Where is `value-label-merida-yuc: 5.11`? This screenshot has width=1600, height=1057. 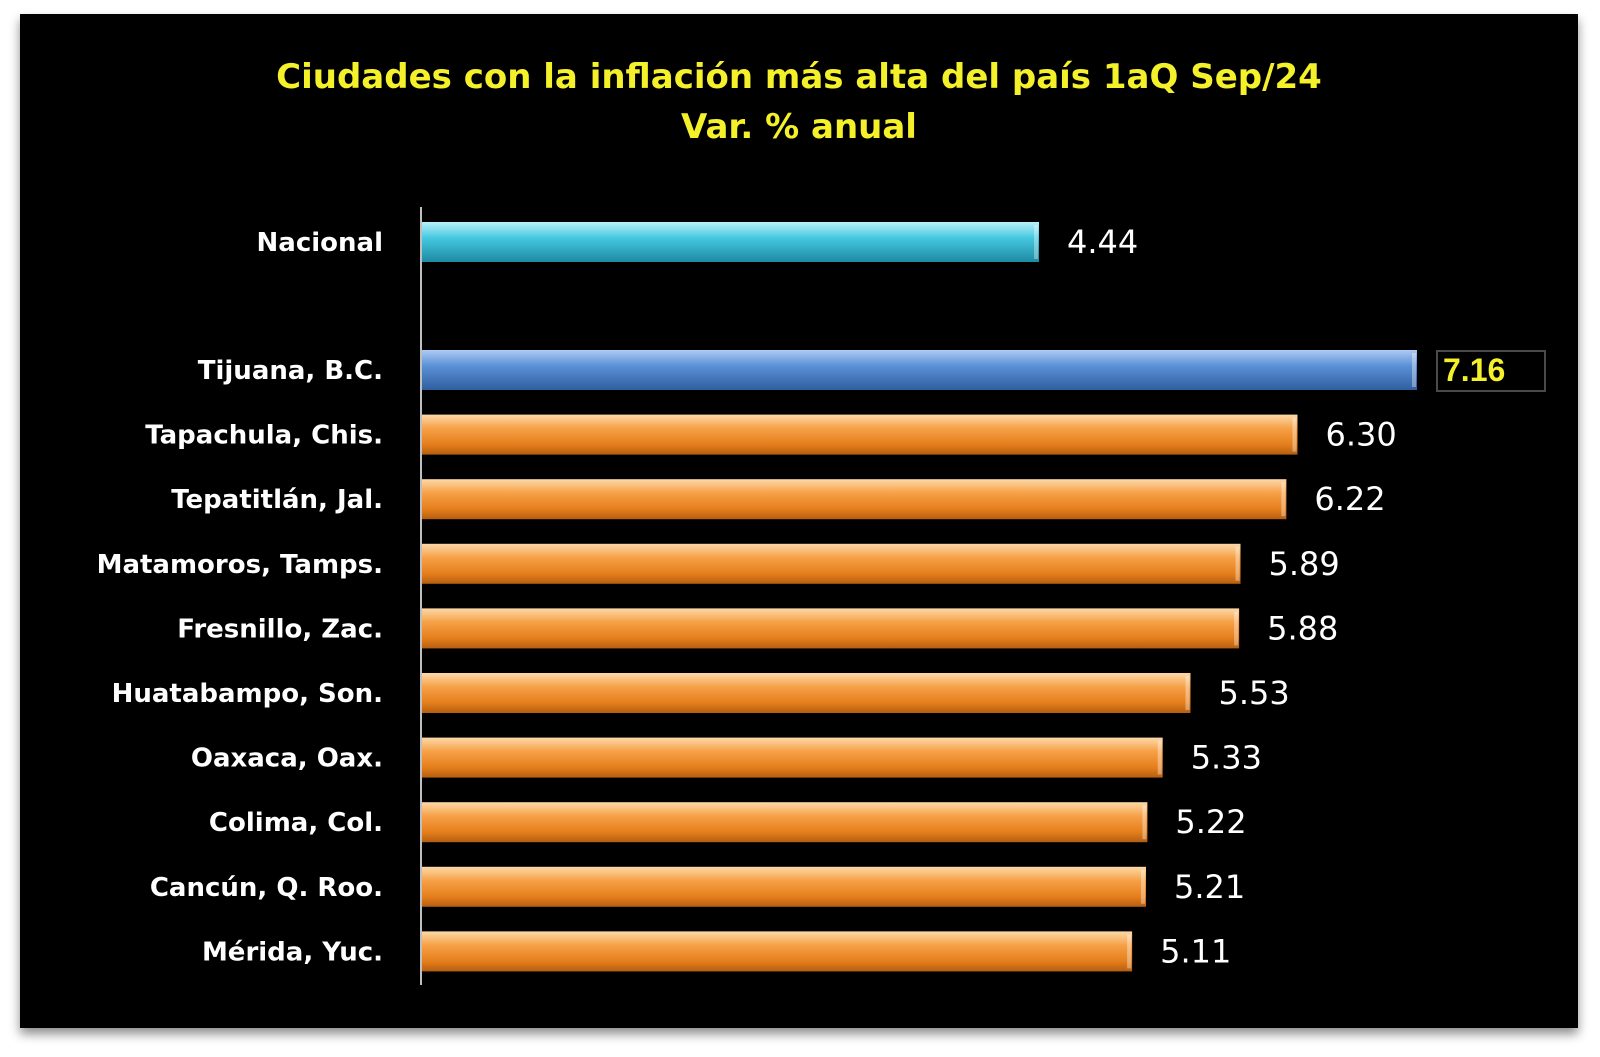 value-label-merida-yuc: 5.11 is located at coordinates (1195, 951).